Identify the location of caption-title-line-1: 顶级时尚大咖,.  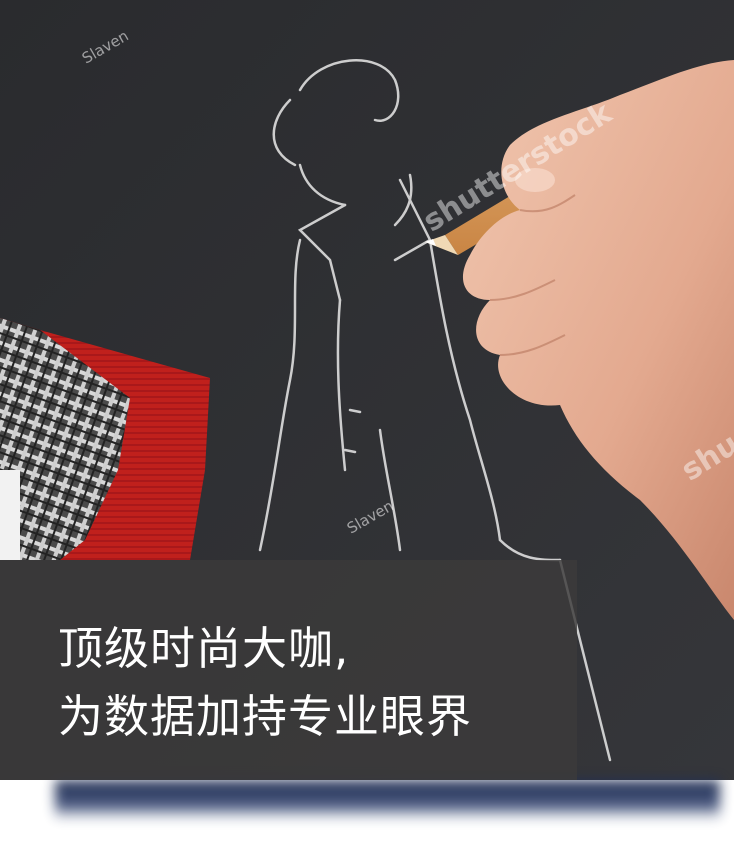
(204, 648).